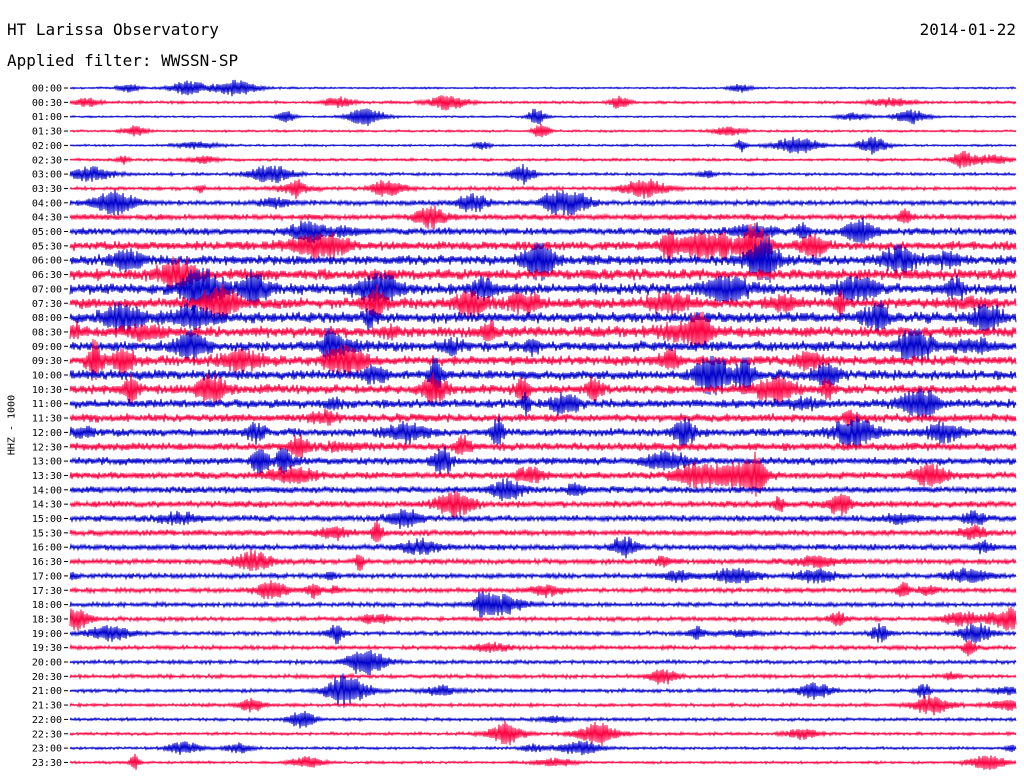  Describe the element at coordinates (47, 289) in the screenshot. I see `time-tick-label: 07:00` at that location.